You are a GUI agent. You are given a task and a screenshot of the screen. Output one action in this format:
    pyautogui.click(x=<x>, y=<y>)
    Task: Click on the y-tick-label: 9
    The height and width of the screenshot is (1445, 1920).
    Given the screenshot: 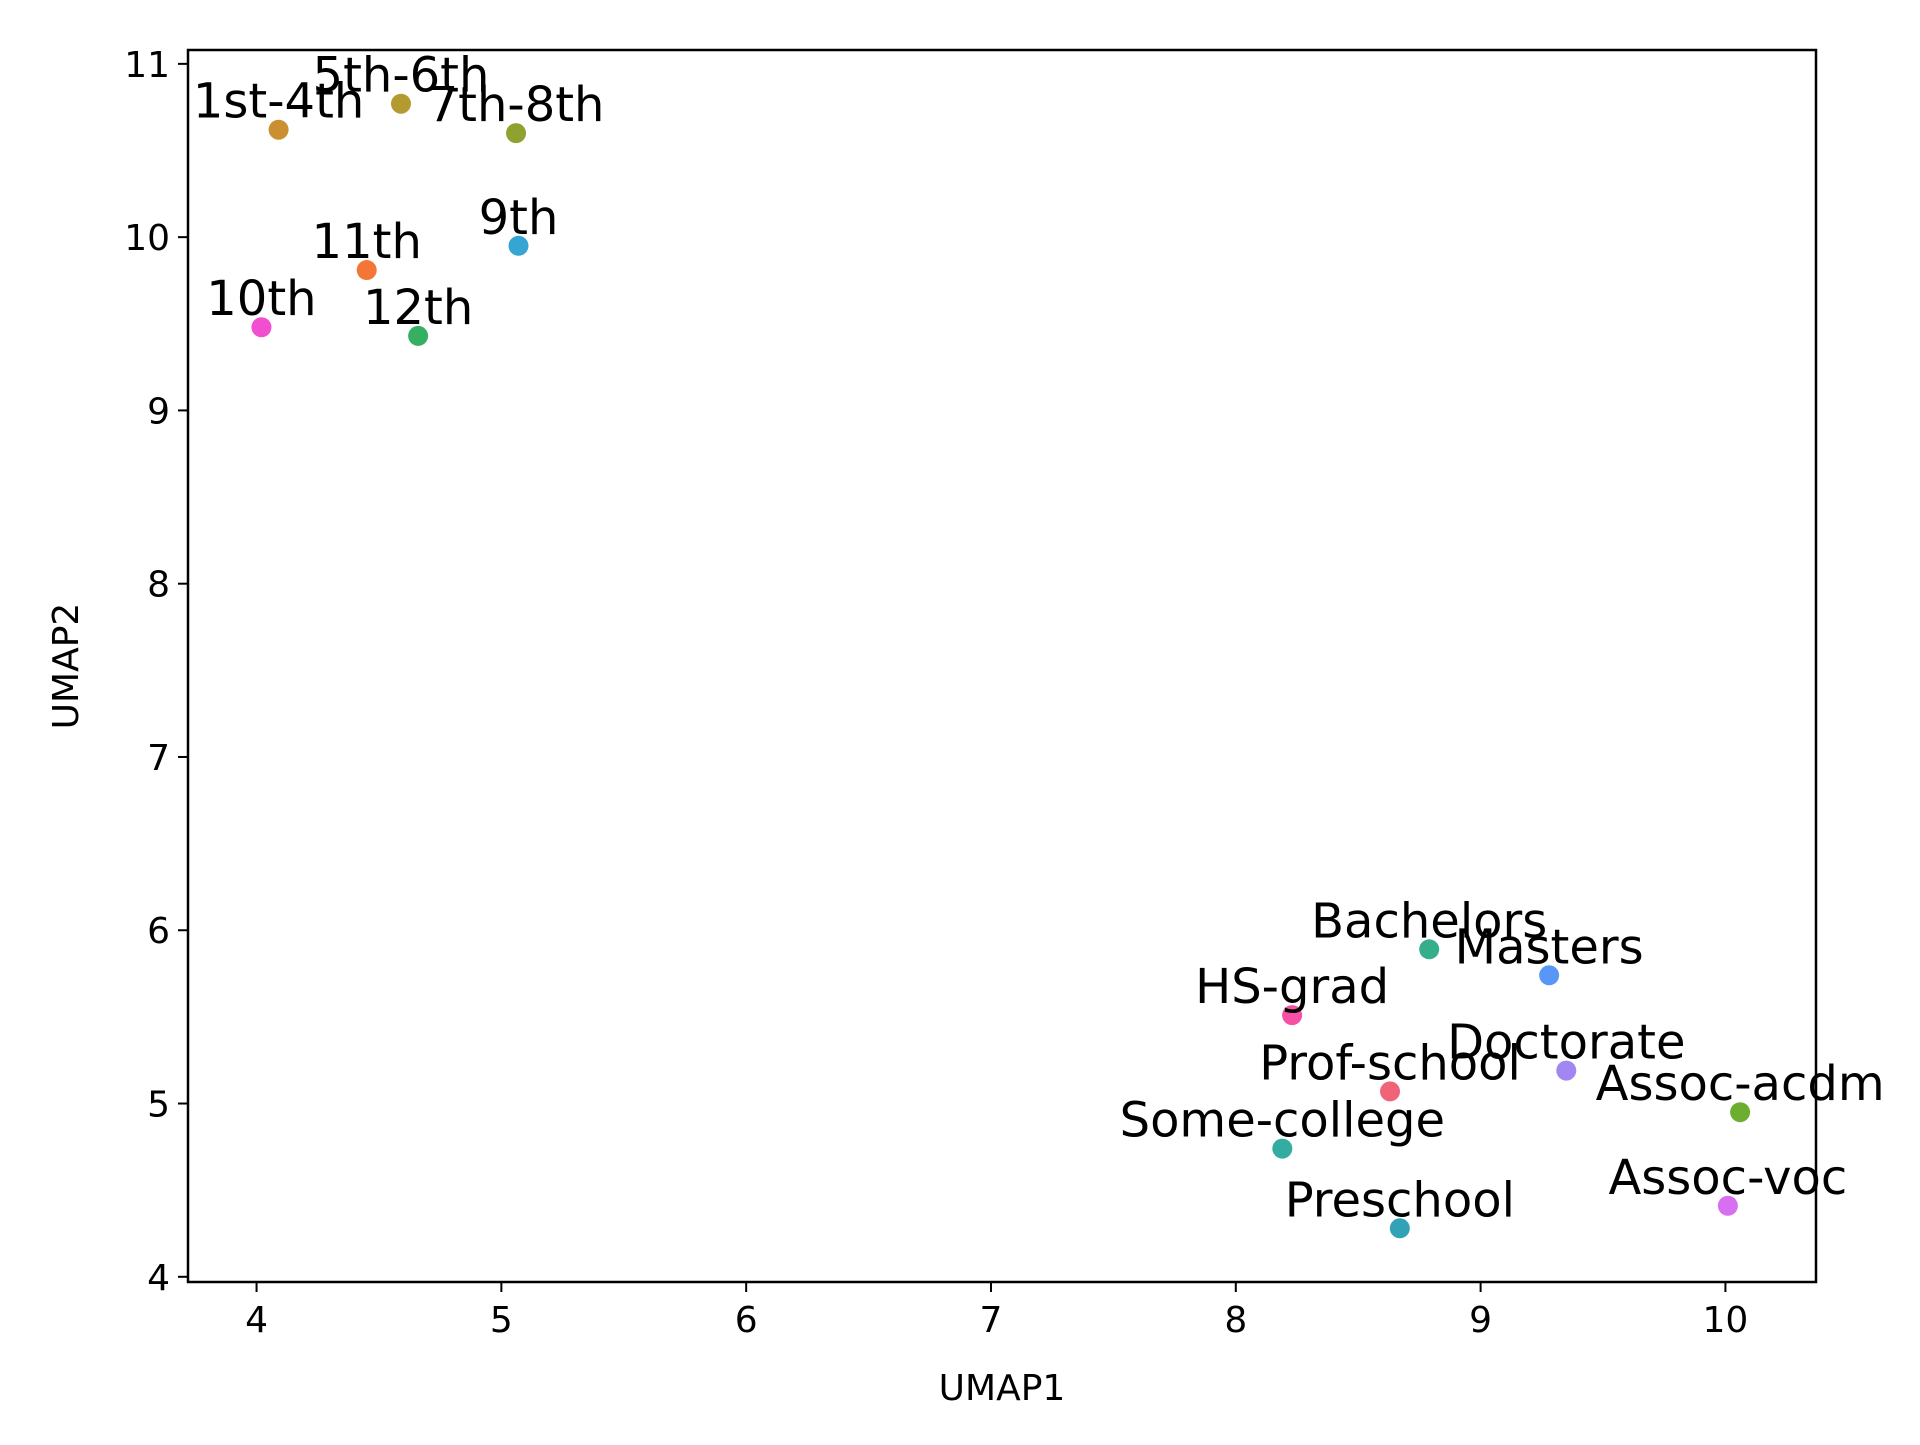 What is the action you would take?
    pyautogui.click(x=158, y=411)
    